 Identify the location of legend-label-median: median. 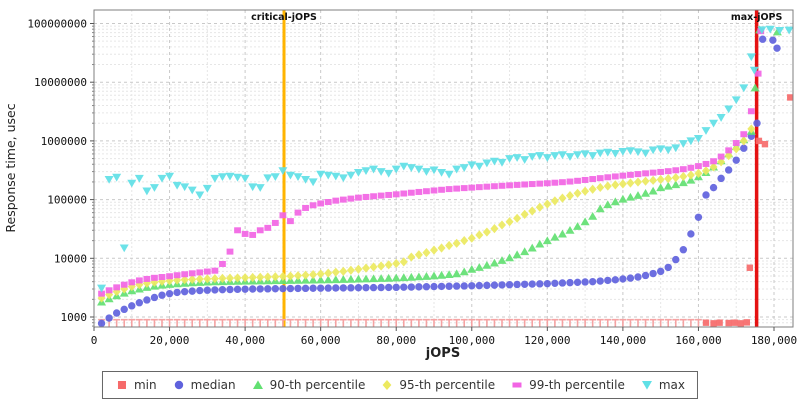
(213, 385).